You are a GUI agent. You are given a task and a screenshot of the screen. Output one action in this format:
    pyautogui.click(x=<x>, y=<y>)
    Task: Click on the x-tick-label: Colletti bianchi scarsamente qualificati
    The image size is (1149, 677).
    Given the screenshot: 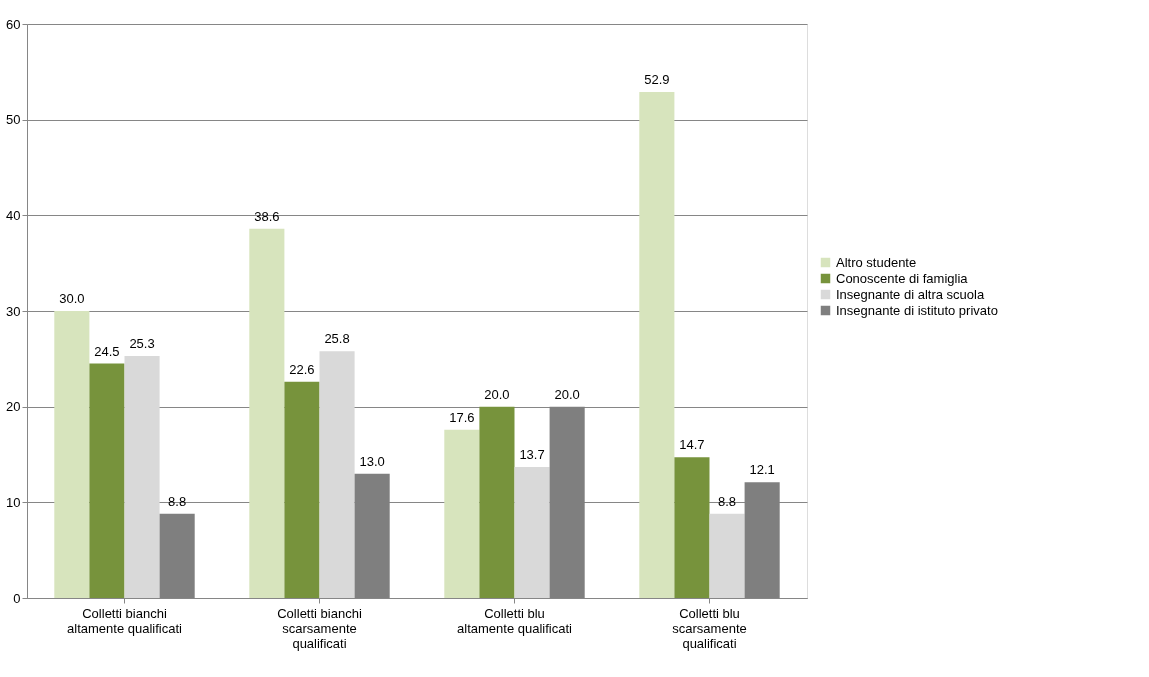 What is the action you would take?
    pyautogui.click(x=319, y=628)
    